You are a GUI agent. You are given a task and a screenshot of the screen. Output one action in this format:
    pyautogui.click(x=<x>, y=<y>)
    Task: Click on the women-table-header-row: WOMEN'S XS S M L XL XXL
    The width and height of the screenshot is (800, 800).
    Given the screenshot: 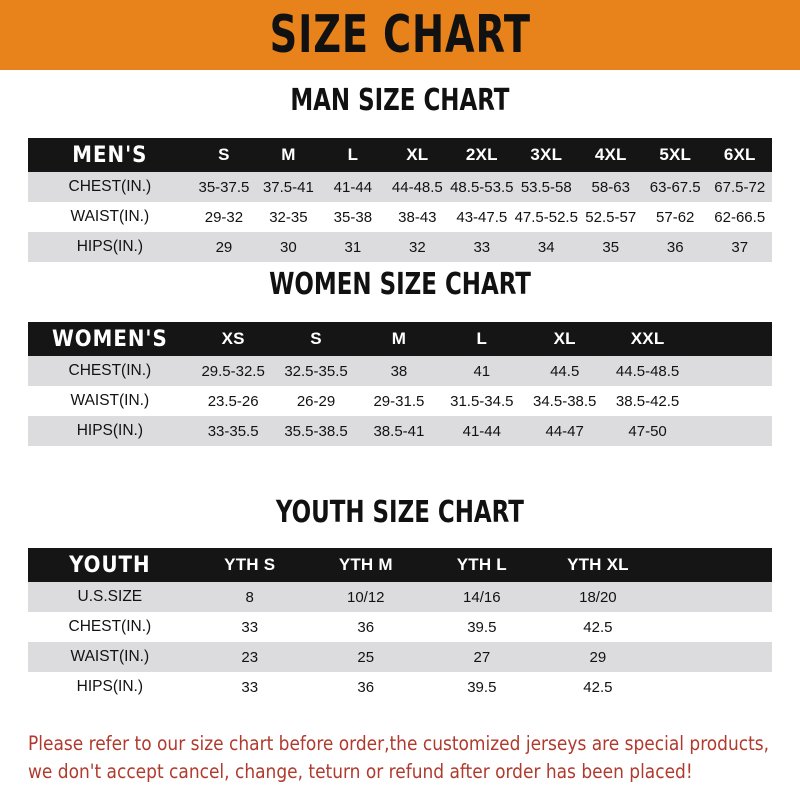 What is the action you would take?
    pyautogui.click(x=400, y=339)
    